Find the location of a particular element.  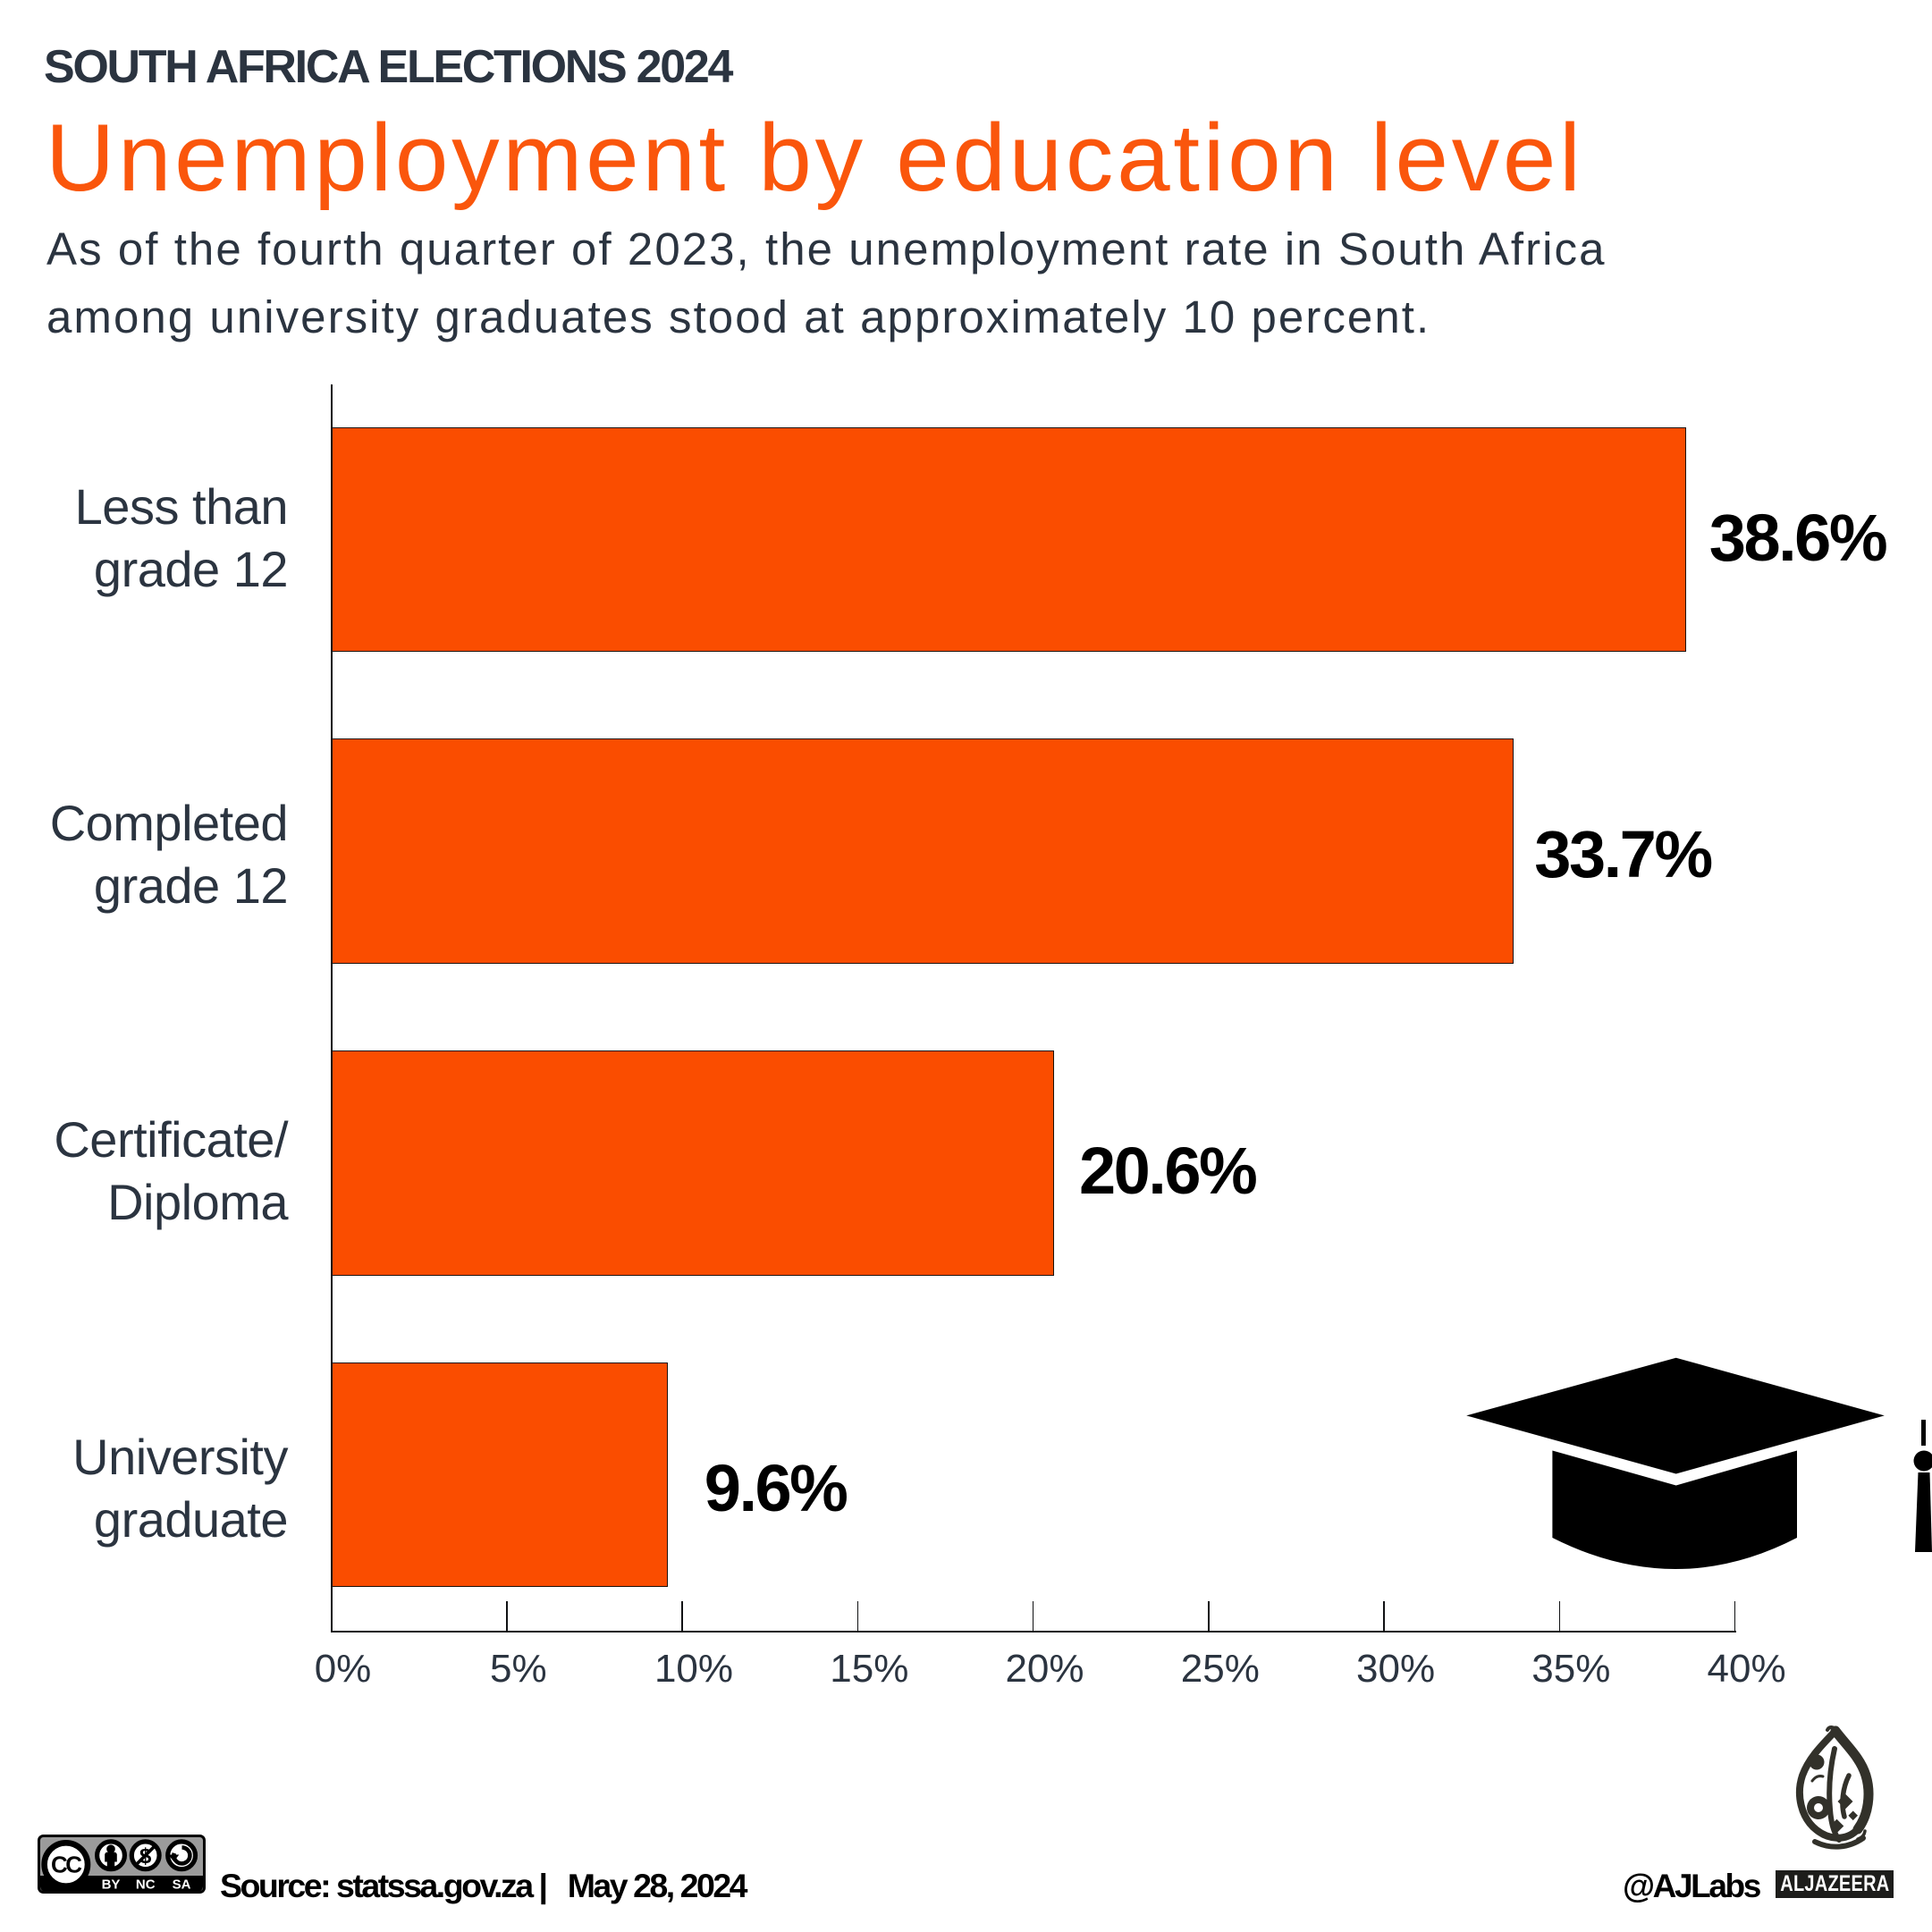

svg-text: NC is located at coordinates (146, 1885).